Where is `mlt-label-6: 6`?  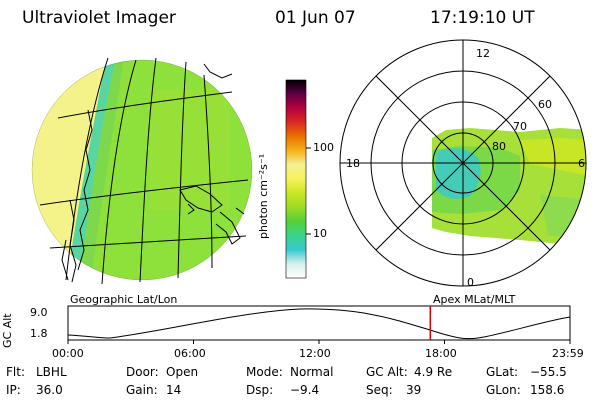 mlt-label-6: 6 is located at coordinates (581, 163).